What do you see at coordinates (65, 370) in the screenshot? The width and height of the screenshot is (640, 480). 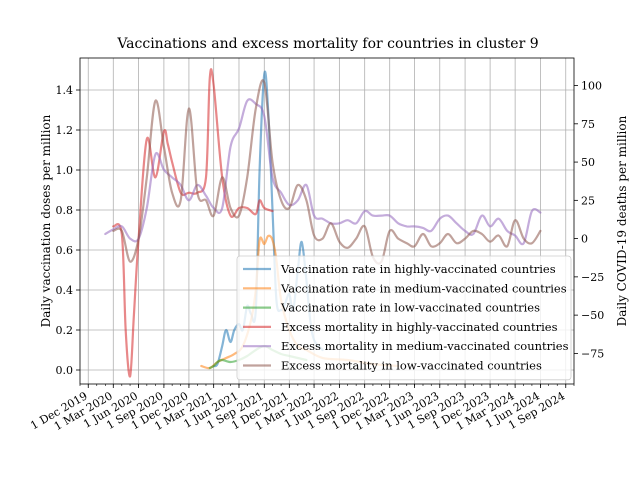 I see `y-left-tick-label: 0.0` at bounding box center [65, 370].